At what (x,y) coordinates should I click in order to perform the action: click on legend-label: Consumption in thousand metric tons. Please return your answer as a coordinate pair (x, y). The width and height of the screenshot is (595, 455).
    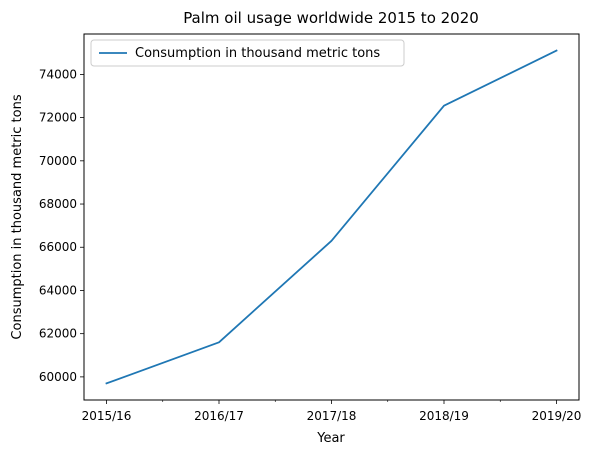
    Looking at the image, I should click on (257, 53).